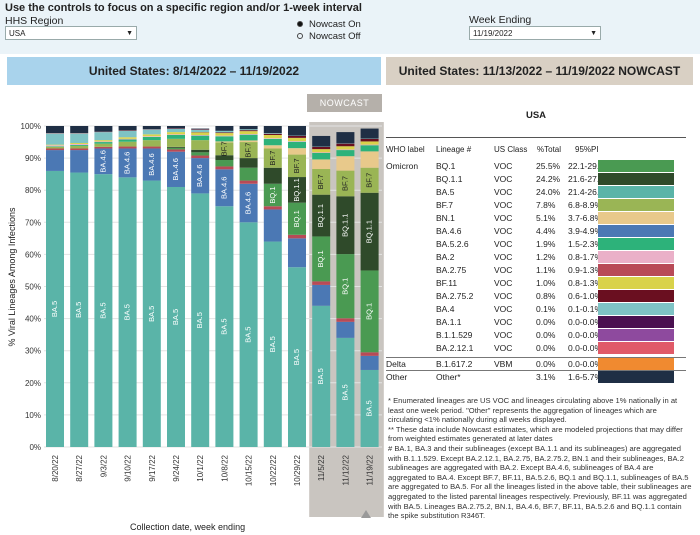 The height and width of the screenshot is (535, 700). Describe the element at coordinates (300, 24) in the screenshot. I see `radio-selected-icon` at that location.